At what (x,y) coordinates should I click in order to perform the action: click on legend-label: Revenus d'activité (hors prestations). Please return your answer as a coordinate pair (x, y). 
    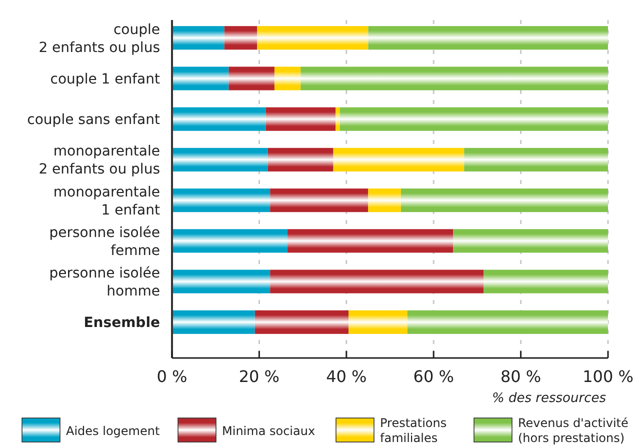
    Looking at the image, I should click on (573, 430).